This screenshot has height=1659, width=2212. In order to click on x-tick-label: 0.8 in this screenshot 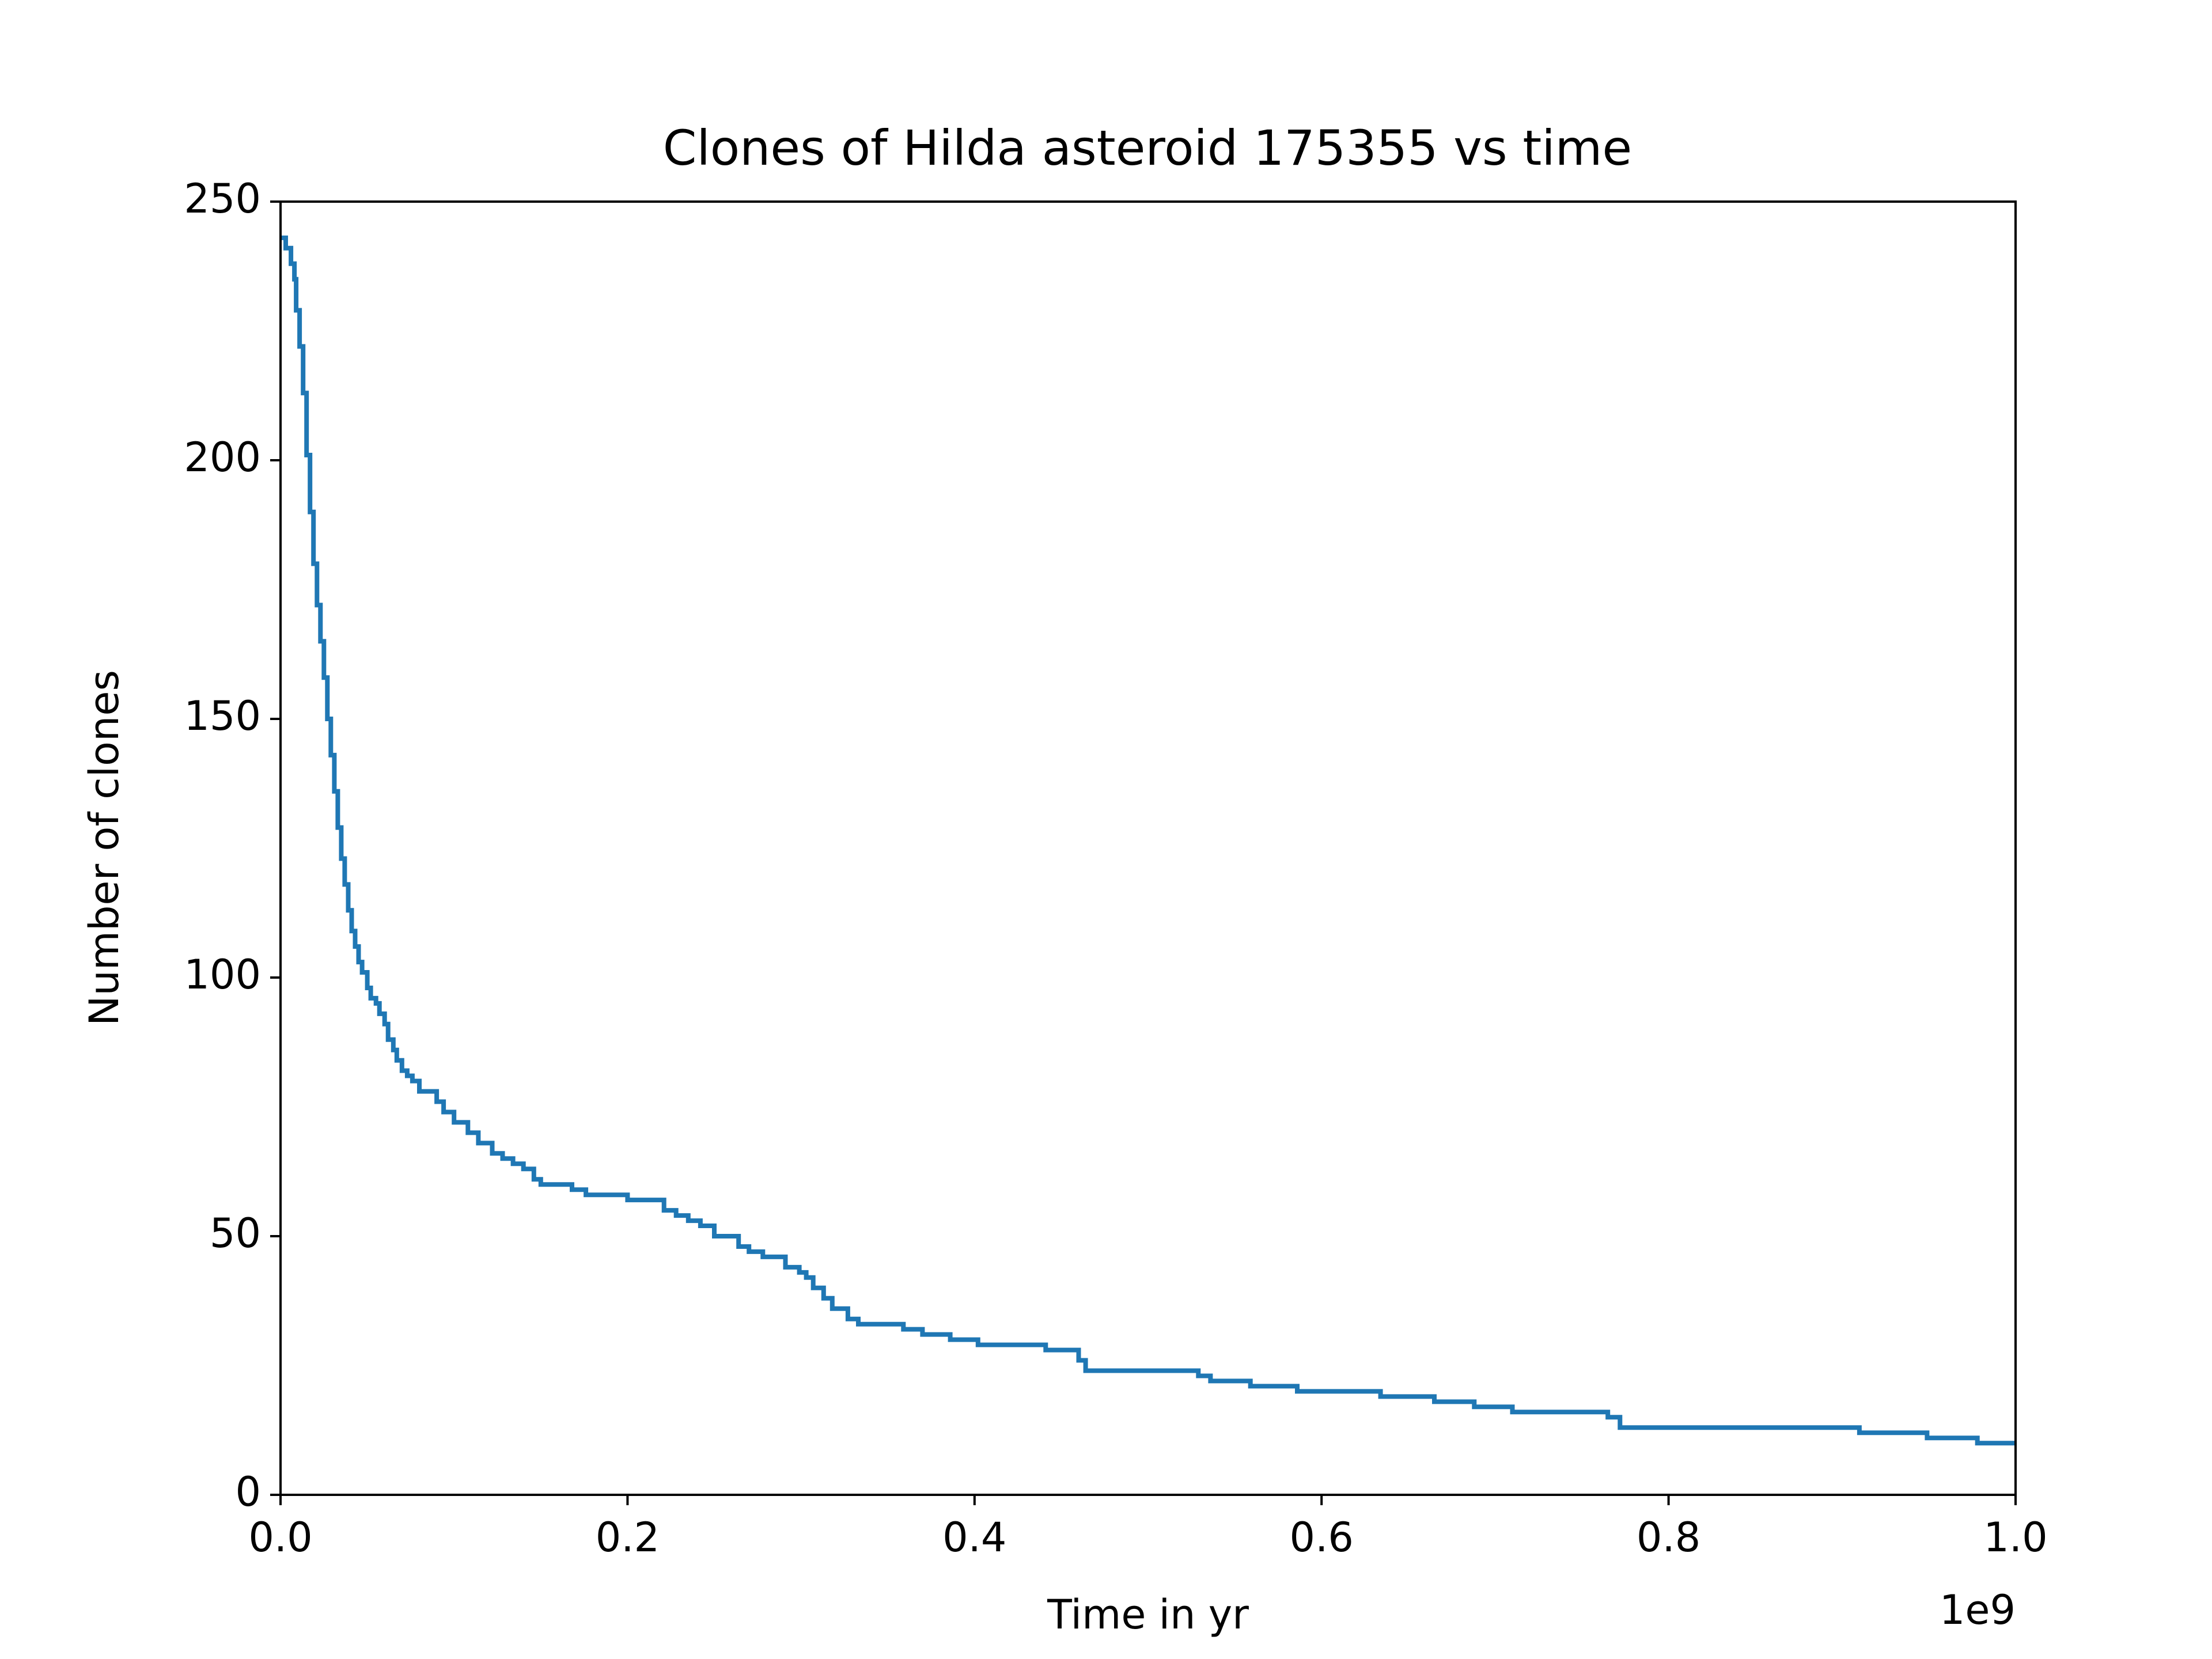, I will do `click(1668, 1537)`.